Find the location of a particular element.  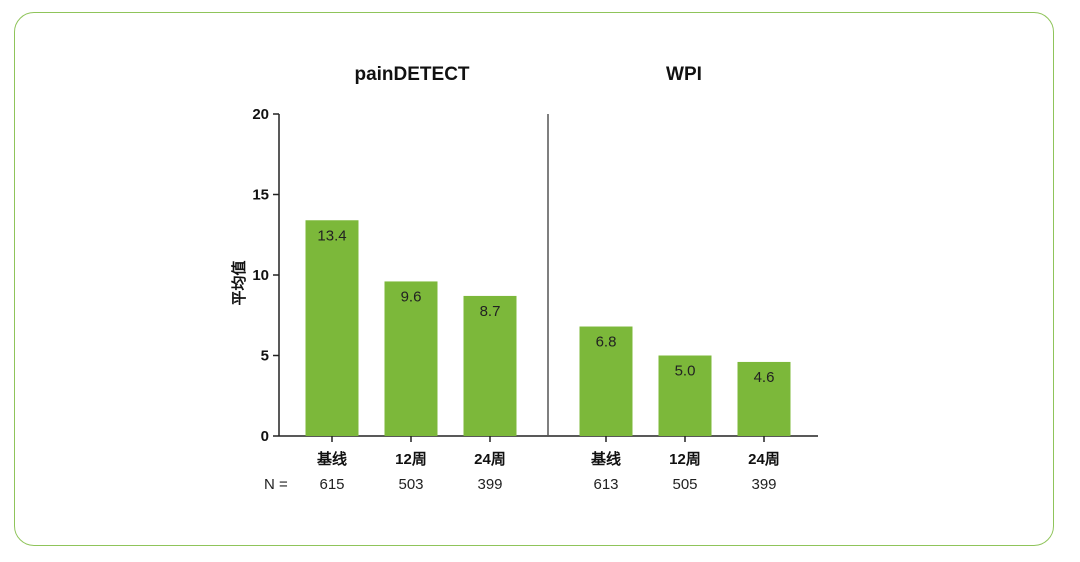

y-tick-label: 5 is located at coordinates (265, 356).